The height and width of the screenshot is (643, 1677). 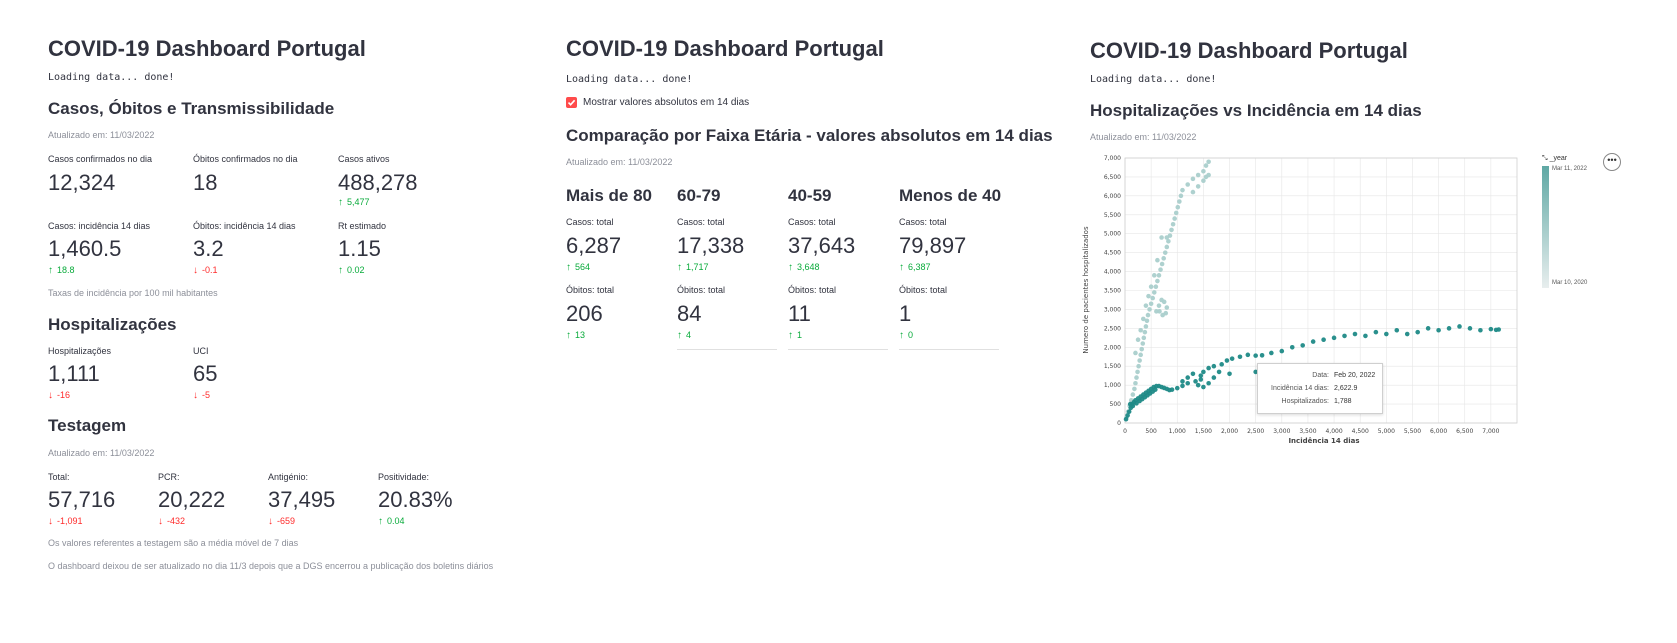 I want to click on x-tick-label: 2,500, so click(x=1255, y=431).